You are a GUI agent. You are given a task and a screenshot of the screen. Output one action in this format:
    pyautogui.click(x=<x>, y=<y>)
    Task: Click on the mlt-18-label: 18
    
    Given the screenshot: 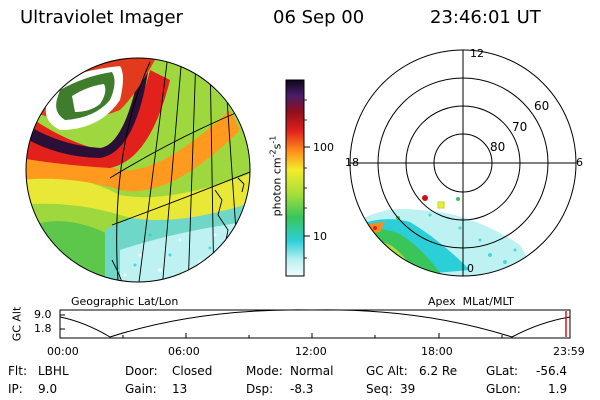 What is the action you would take?
    pyautogui.click(x=352, y=162)
    